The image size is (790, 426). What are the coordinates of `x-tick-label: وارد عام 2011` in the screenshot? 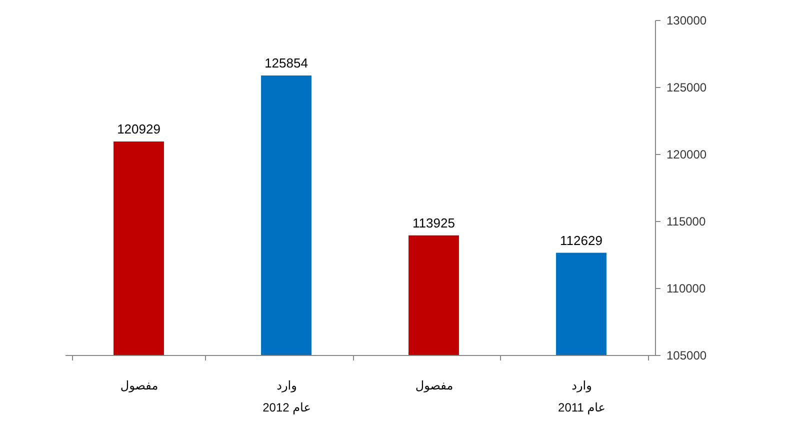 It's located at (582, 396).